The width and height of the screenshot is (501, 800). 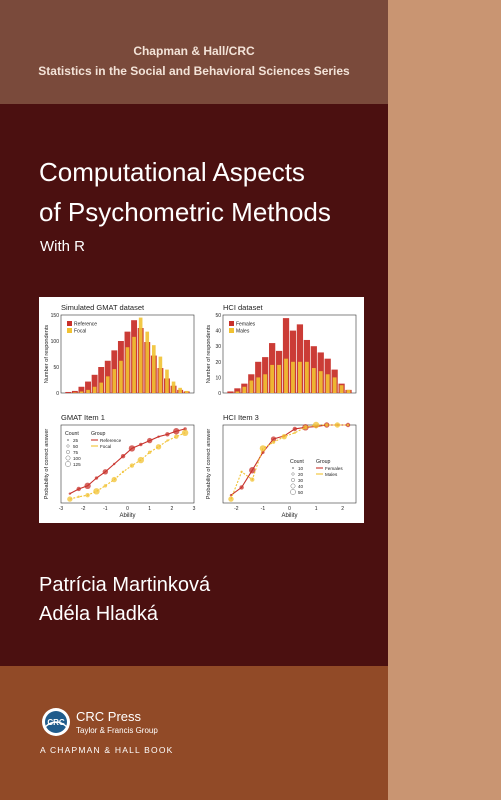 I want to click on legend-label: Focal, so click(x=80, y=332).